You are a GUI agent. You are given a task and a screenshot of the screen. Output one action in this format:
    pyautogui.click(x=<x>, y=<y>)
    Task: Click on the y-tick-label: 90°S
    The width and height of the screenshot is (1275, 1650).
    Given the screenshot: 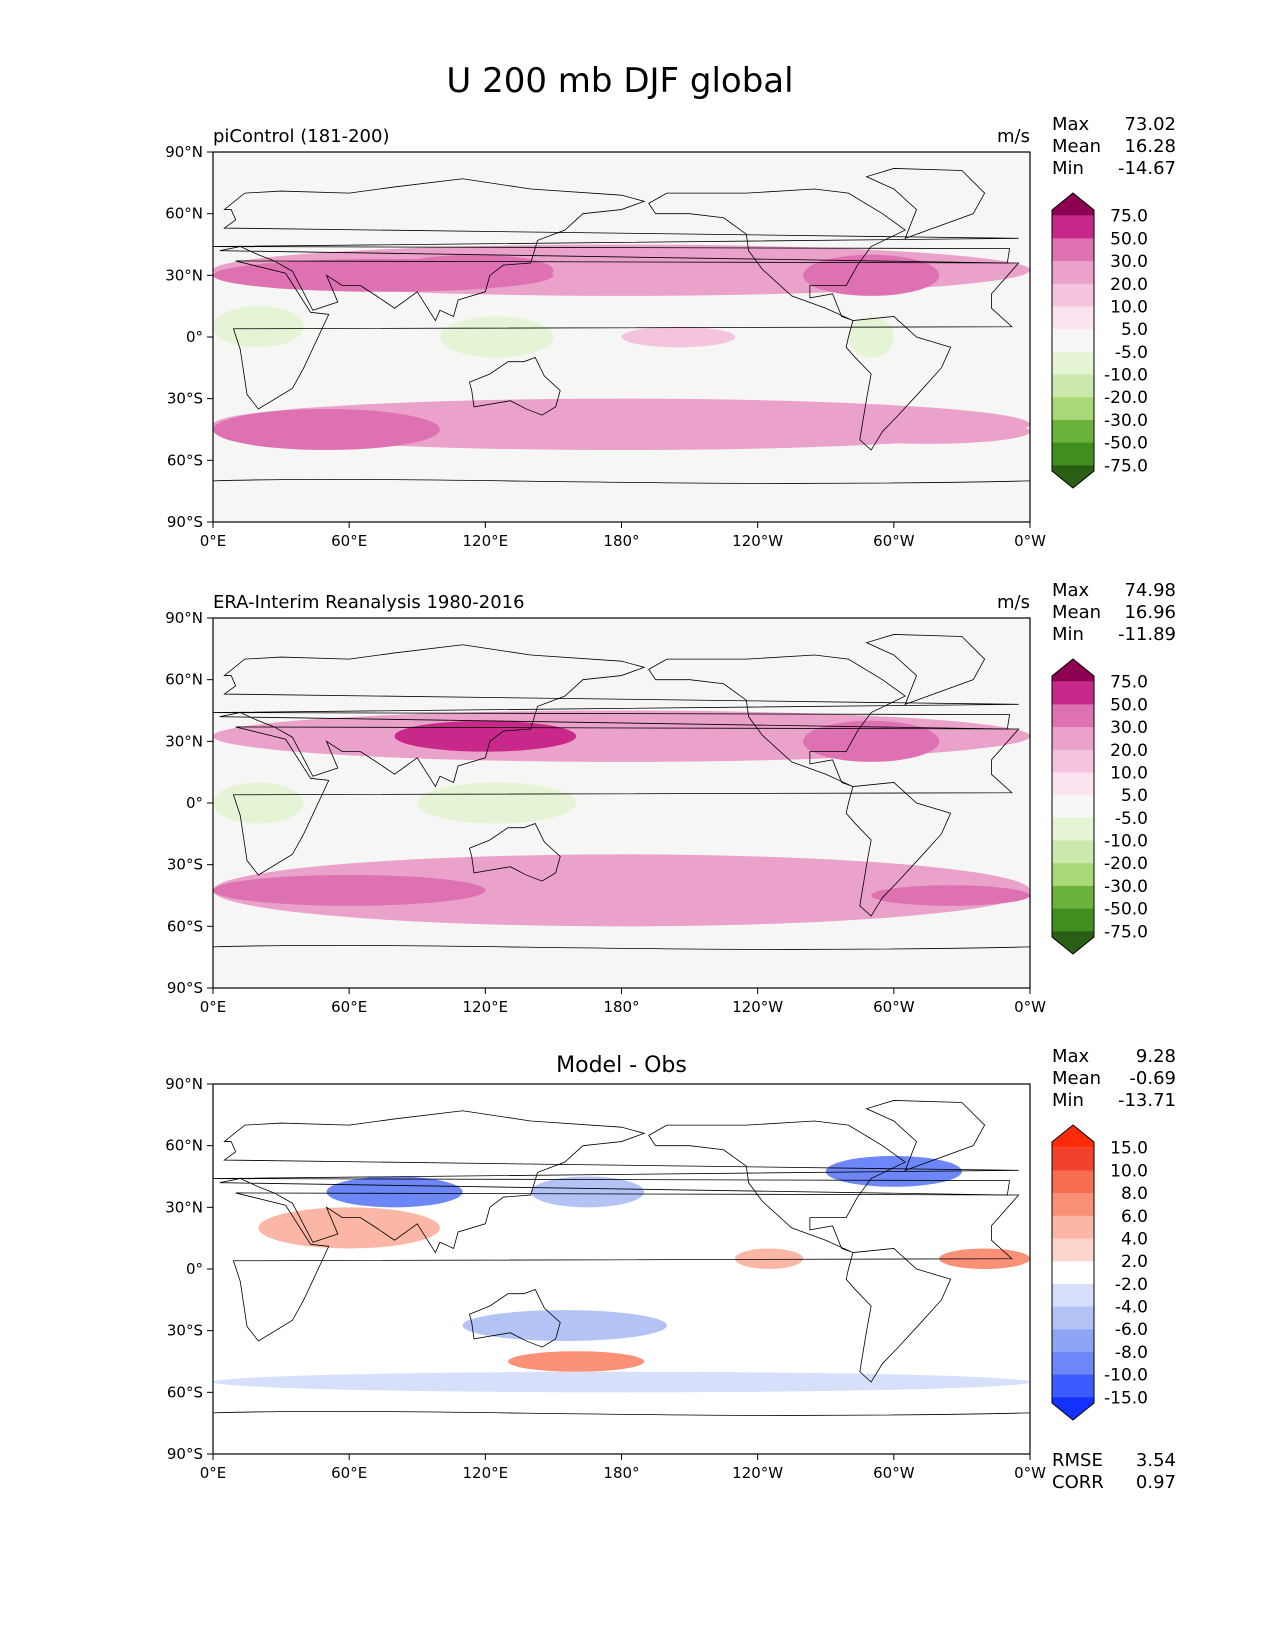 What is the action you would take?
    pyautogui.click(x=185, y=1454)
    